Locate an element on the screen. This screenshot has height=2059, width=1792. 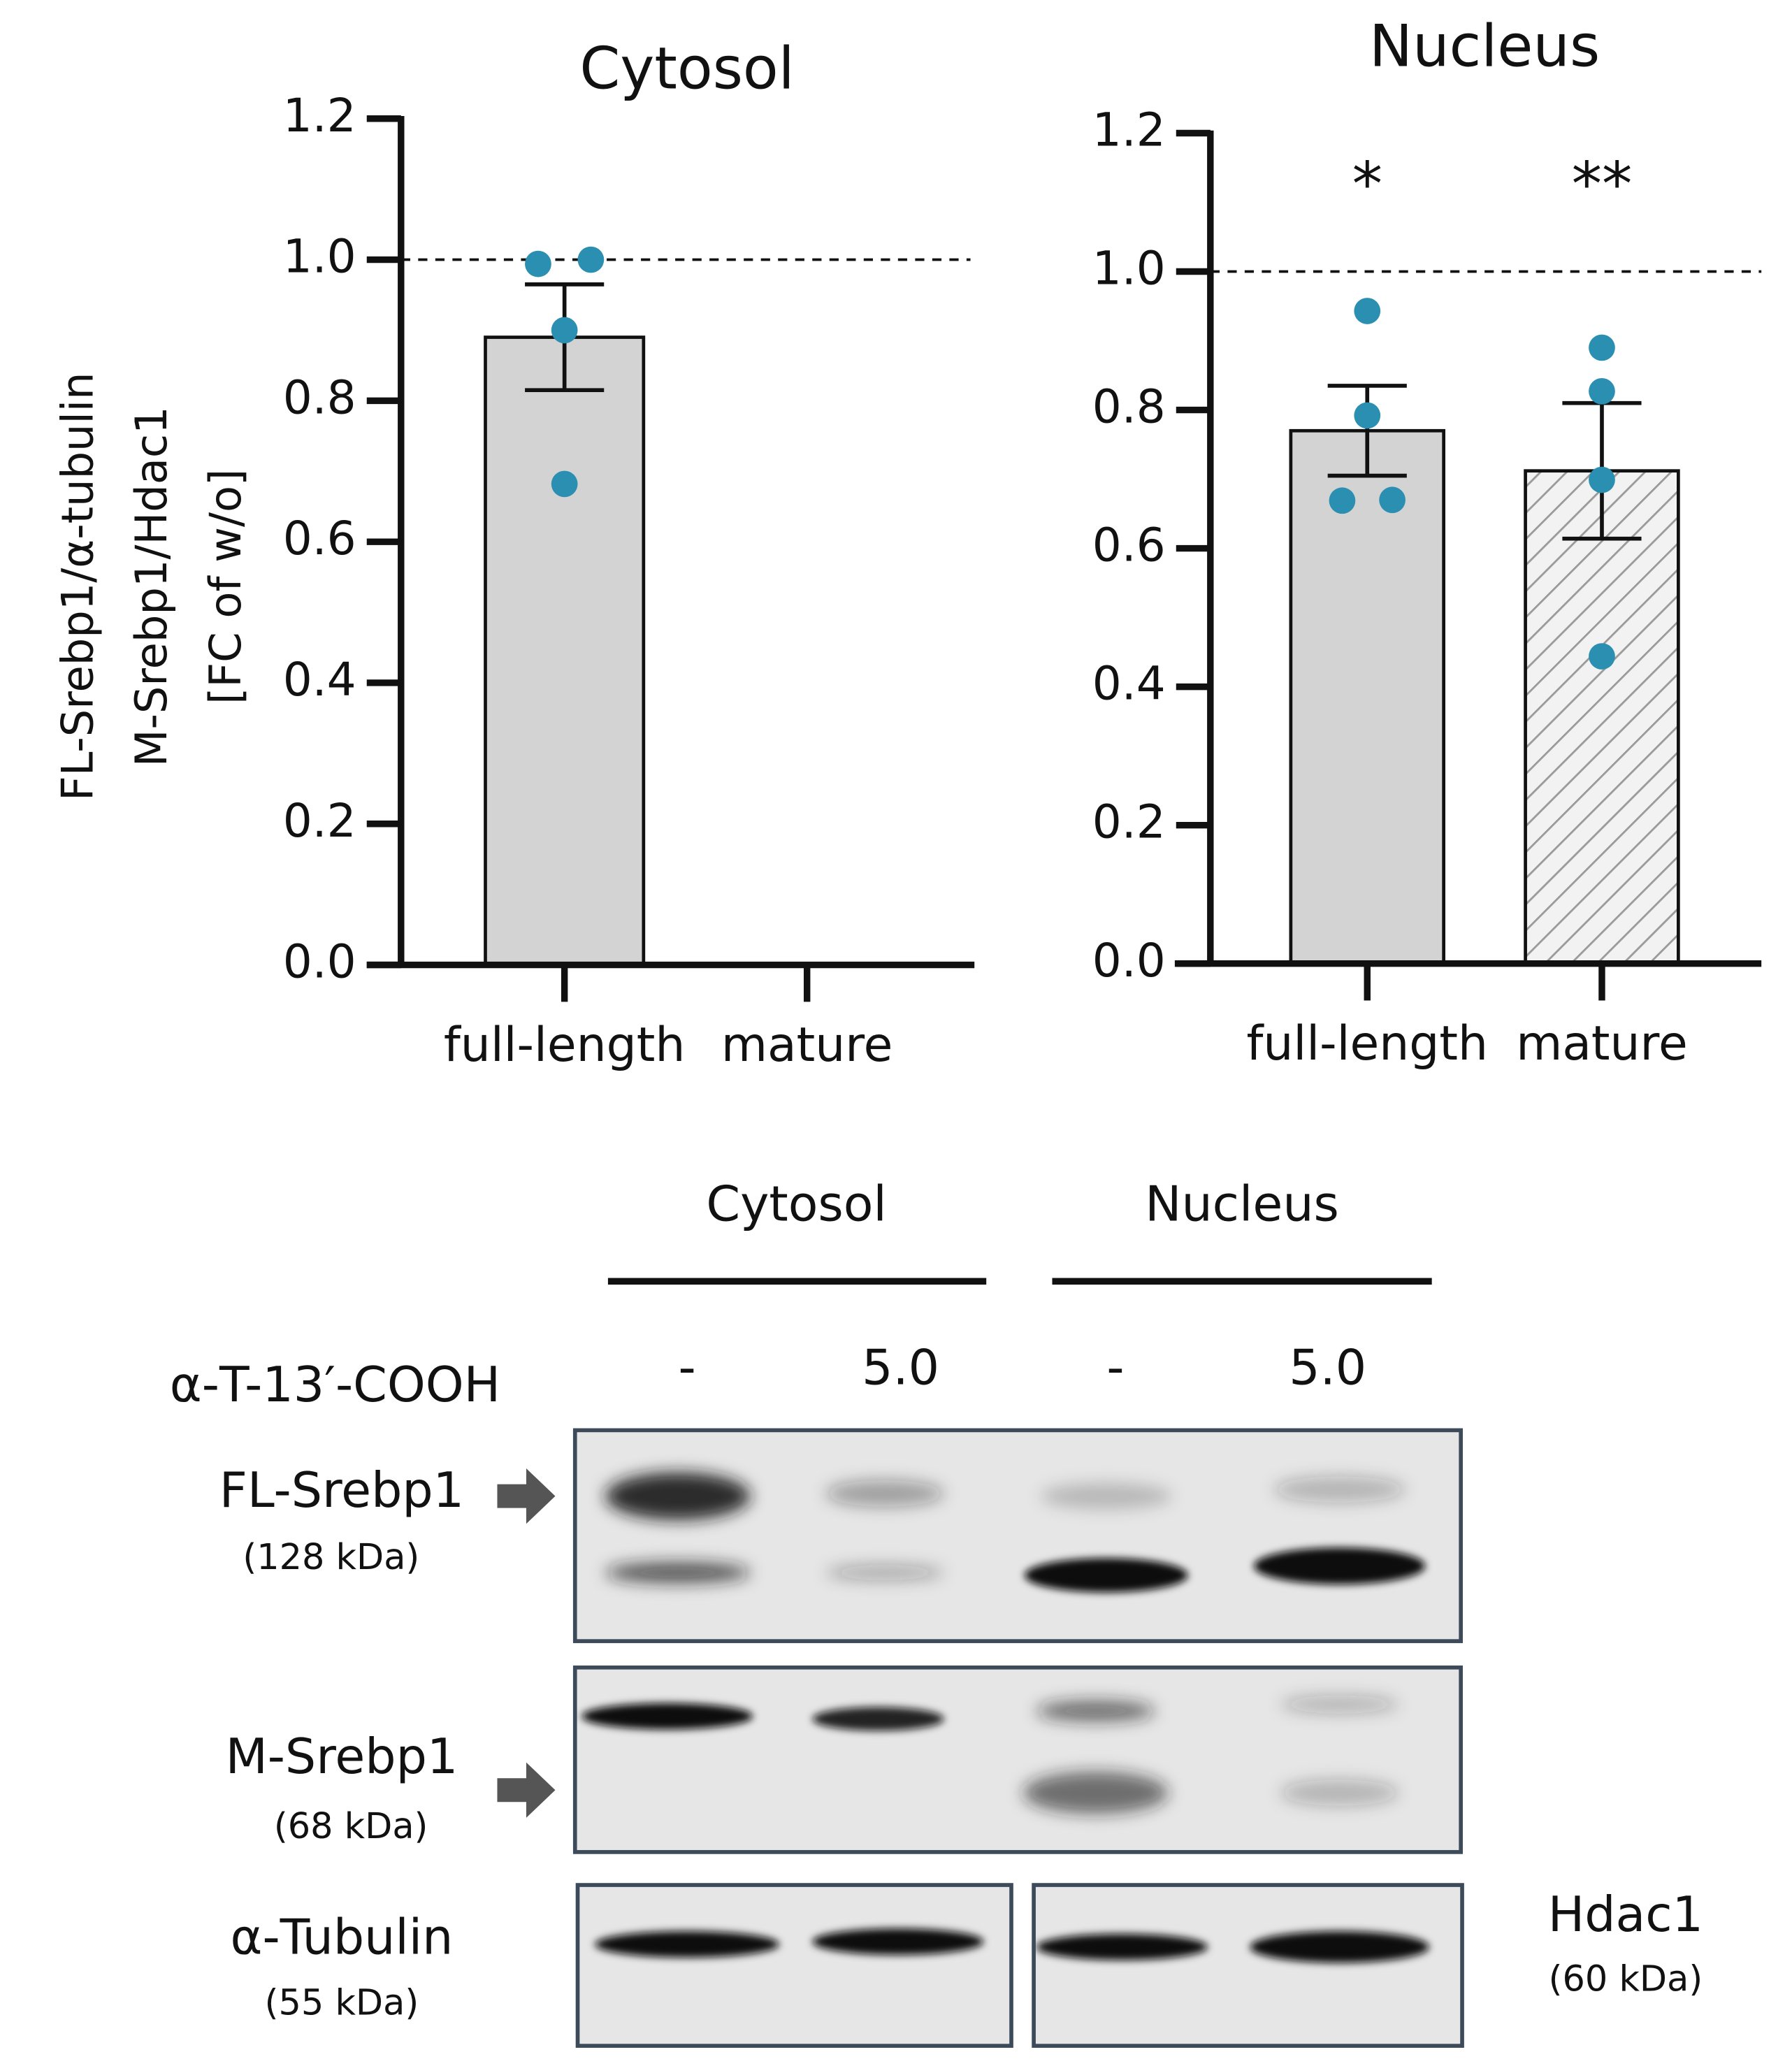
panel-size: (55 kDa) is located at coordinates (342, 2003).